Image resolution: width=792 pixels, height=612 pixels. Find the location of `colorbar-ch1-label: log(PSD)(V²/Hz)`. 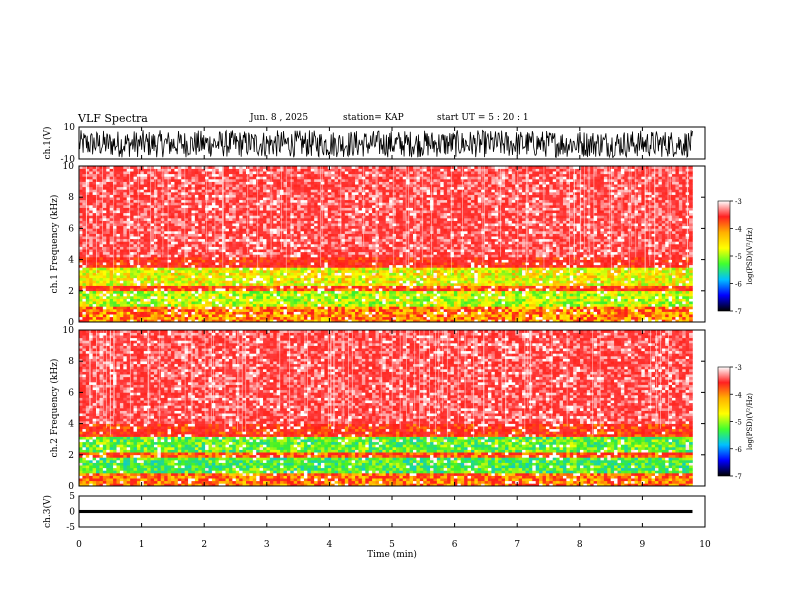

colorbar-ch1-label: log(PSD)(V²/Hz) is located at coordinates (750, 255).